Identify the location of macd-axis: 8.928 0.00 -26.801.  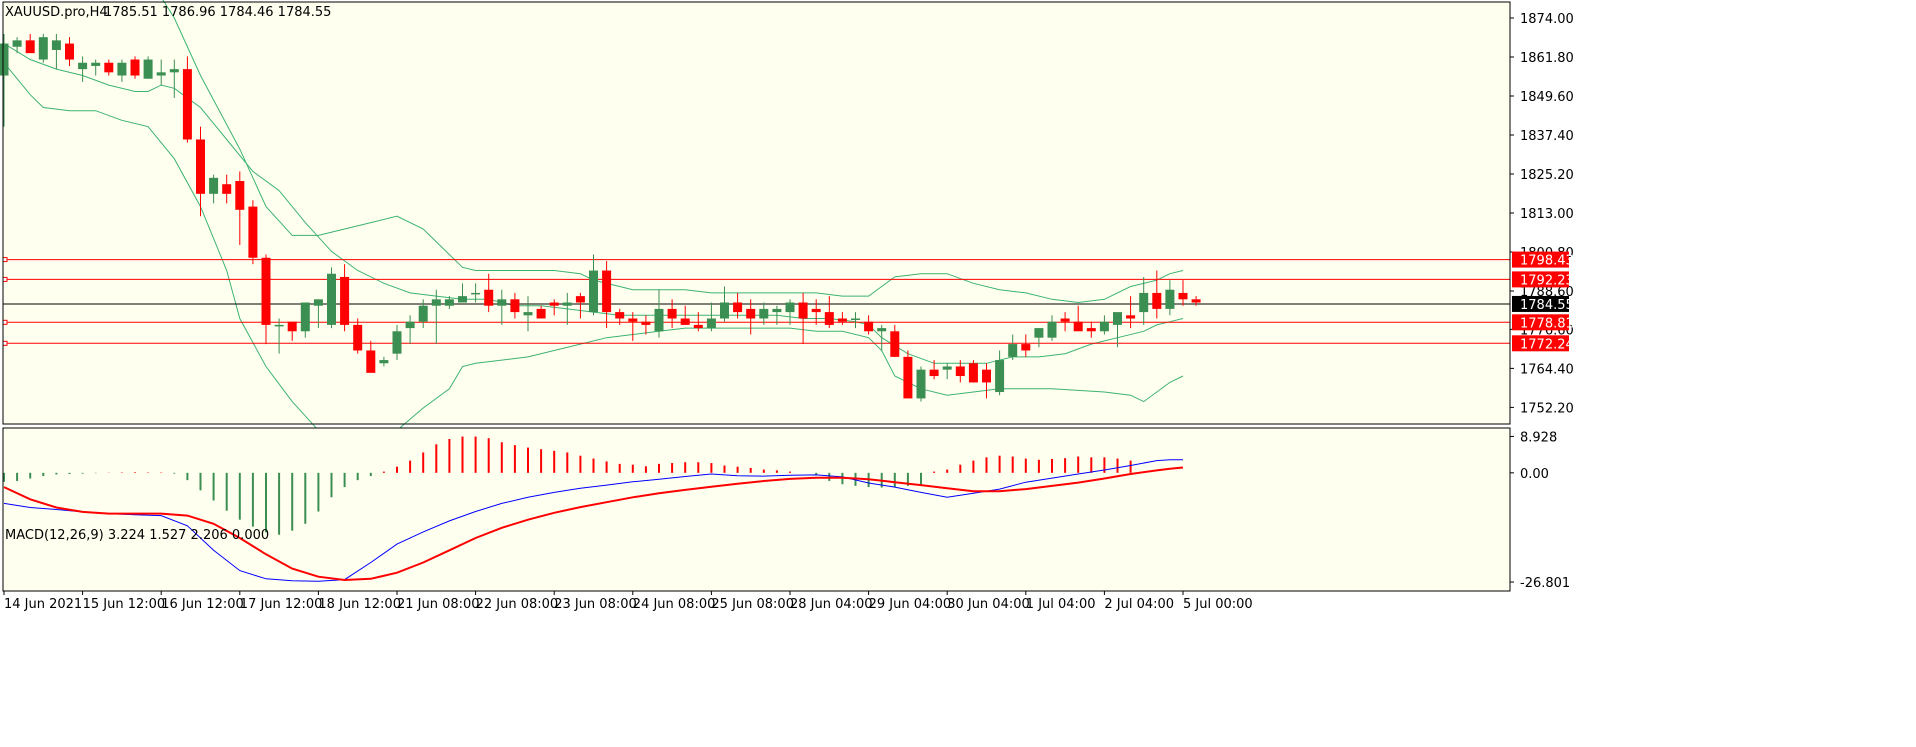
(1540, 510).